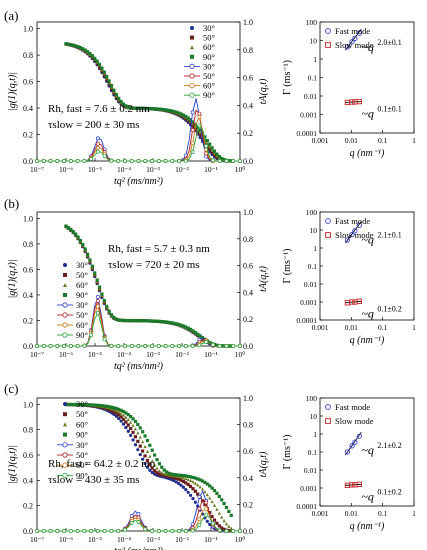 The height and width of the screenshot is (550, 427). What do you see at coordinates (367, 526) in the screenshot?
I see `x-axis-label: q (nm⁻¹)` at bounding box center [367, 526].